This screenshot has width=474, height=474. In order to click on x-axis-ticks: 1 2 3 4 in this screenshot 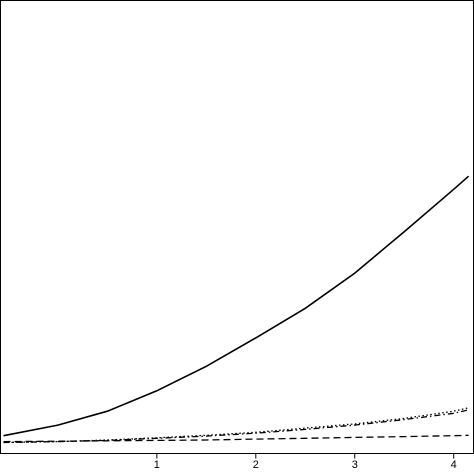, I will do `click(305, 462)`.